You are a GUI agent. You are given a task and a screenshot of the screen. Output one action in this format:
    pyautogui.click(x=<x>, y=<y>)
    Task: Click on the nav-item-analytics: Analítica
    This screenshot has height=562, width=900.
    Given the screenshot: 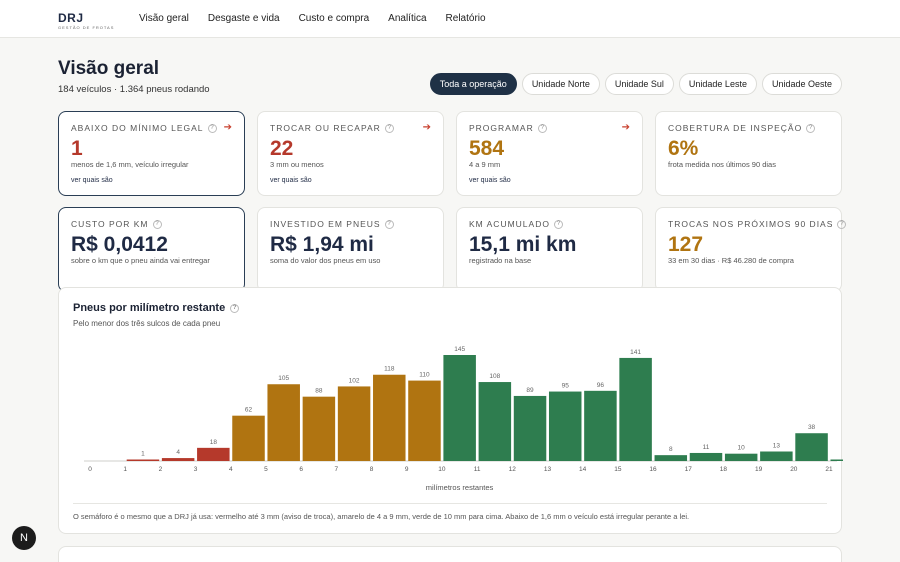 What is the action you would take?
    pyautogui.click(x=407, y=18)
    